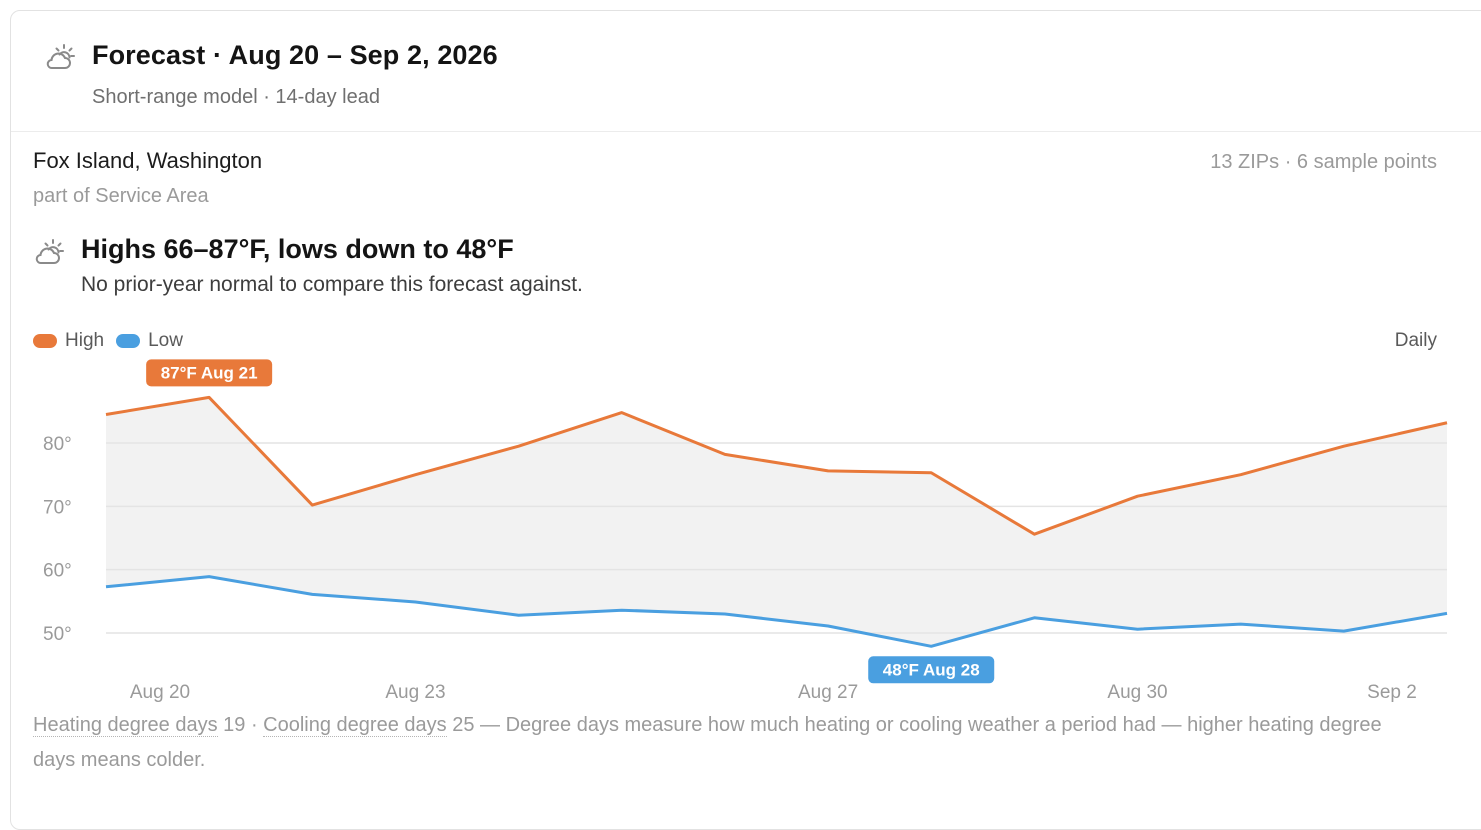  What do you see at coordinates (828, 692) in the screenshot?
I see `x-tick-label: Aug 27` at bounding box center [828, 692].